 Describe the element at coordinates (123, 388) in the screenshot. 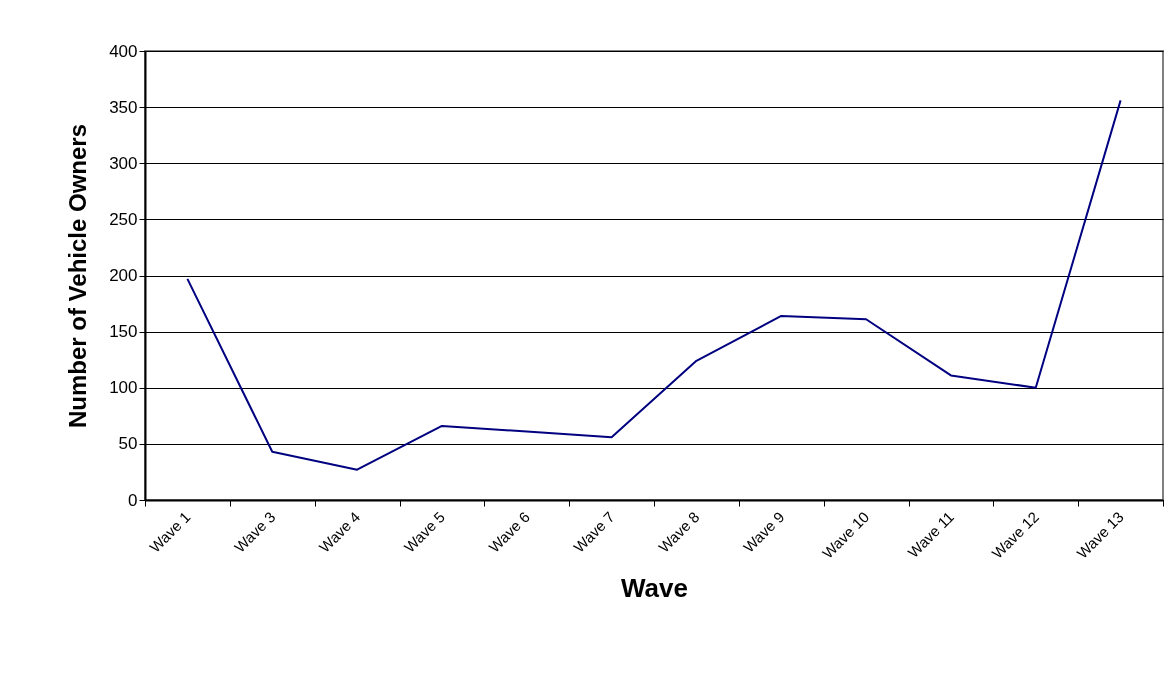

I see `y-tick-label: 100` at that location.